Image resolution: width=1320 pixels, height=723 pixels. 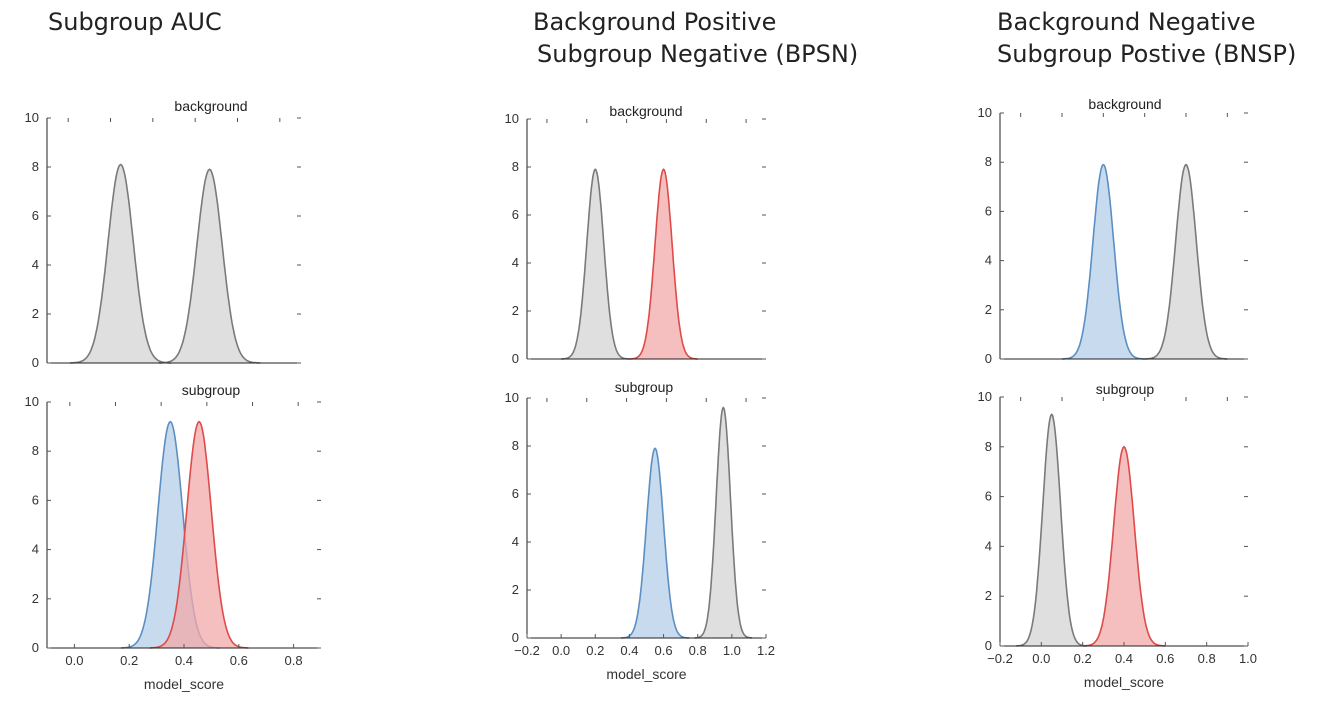 What do you see at coordinates (766, 650) in the screenshot?
I see `x-tick-label: 1.2` at bounding box center [766, 650].